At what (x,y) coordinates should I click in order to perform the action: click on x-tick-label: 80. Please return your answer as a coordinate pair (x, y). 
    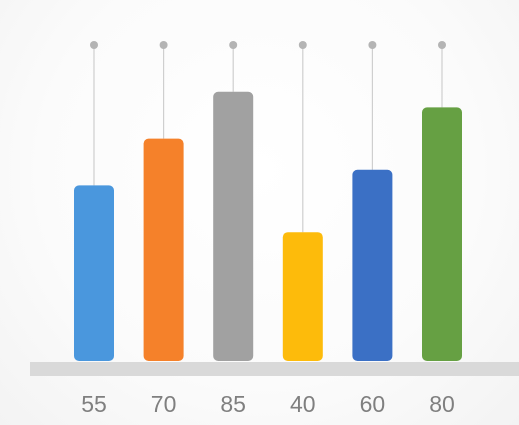
    Looking at the image, I should click on (442, 404).